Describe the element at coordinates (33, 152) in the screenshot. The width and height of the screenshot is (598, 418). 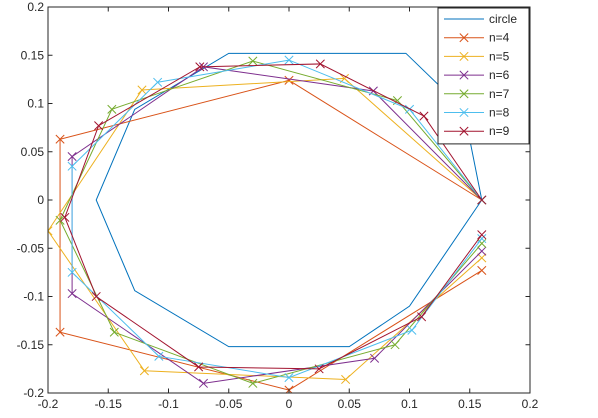
I see `y-tick-label: 0.05` at that location.